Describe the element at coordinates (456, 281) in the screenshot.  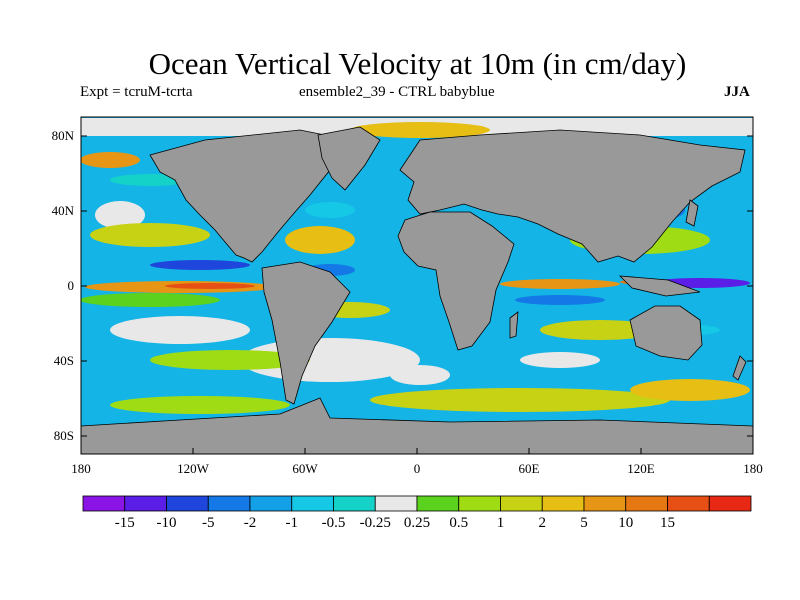
I see `africa` at that location.